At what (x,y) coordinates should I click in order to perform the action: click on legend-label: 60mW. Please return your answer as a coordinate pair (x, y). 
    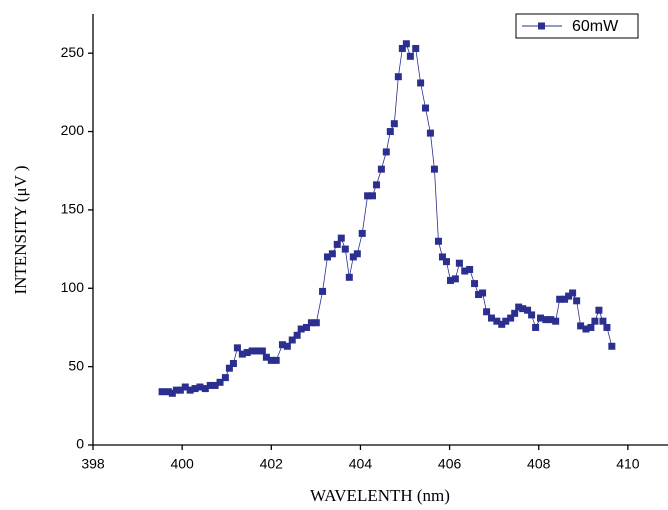
    Looking at the image, I should click on (595, 26).